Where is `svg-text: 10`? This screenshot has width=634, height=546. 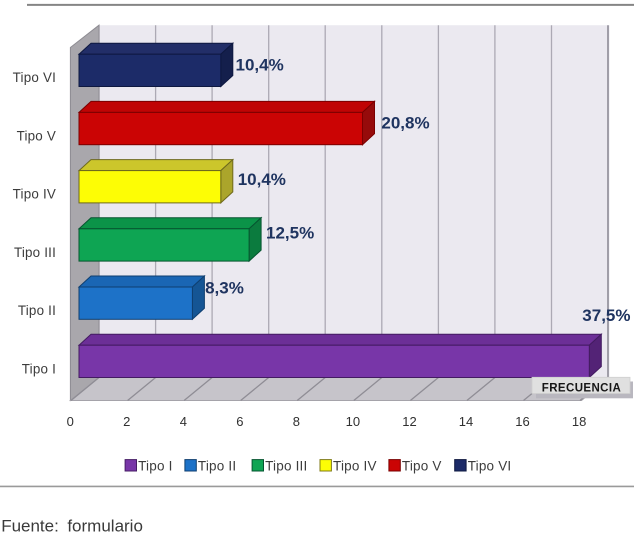
svg-text: 10 is located at coordinates (353, 421).